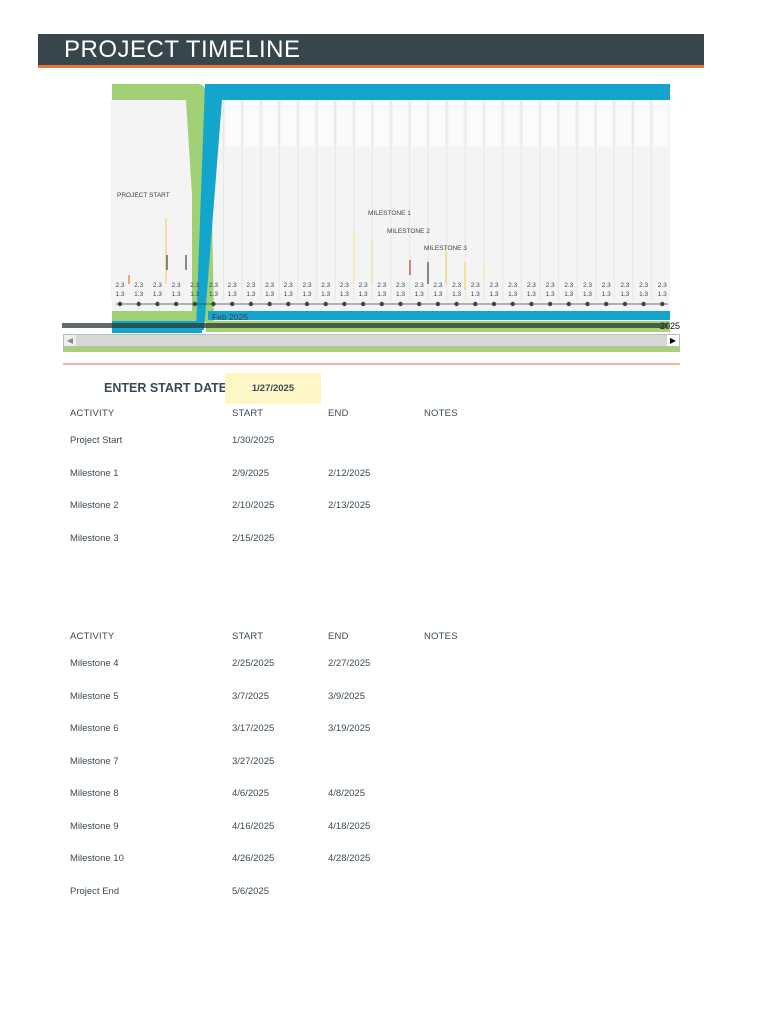 This screenshot has height=1024, width=768. What do you see at coordinates (97, 858) in the screenshot?
I see `table2-row-activity: Milestone 10` at bounding box center [97, 858].